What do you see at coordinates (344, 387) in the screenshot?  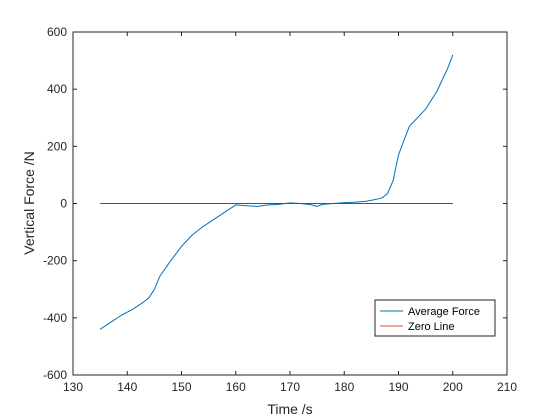 I see `x-tick-label: 180` at bounding box center [344, 387].